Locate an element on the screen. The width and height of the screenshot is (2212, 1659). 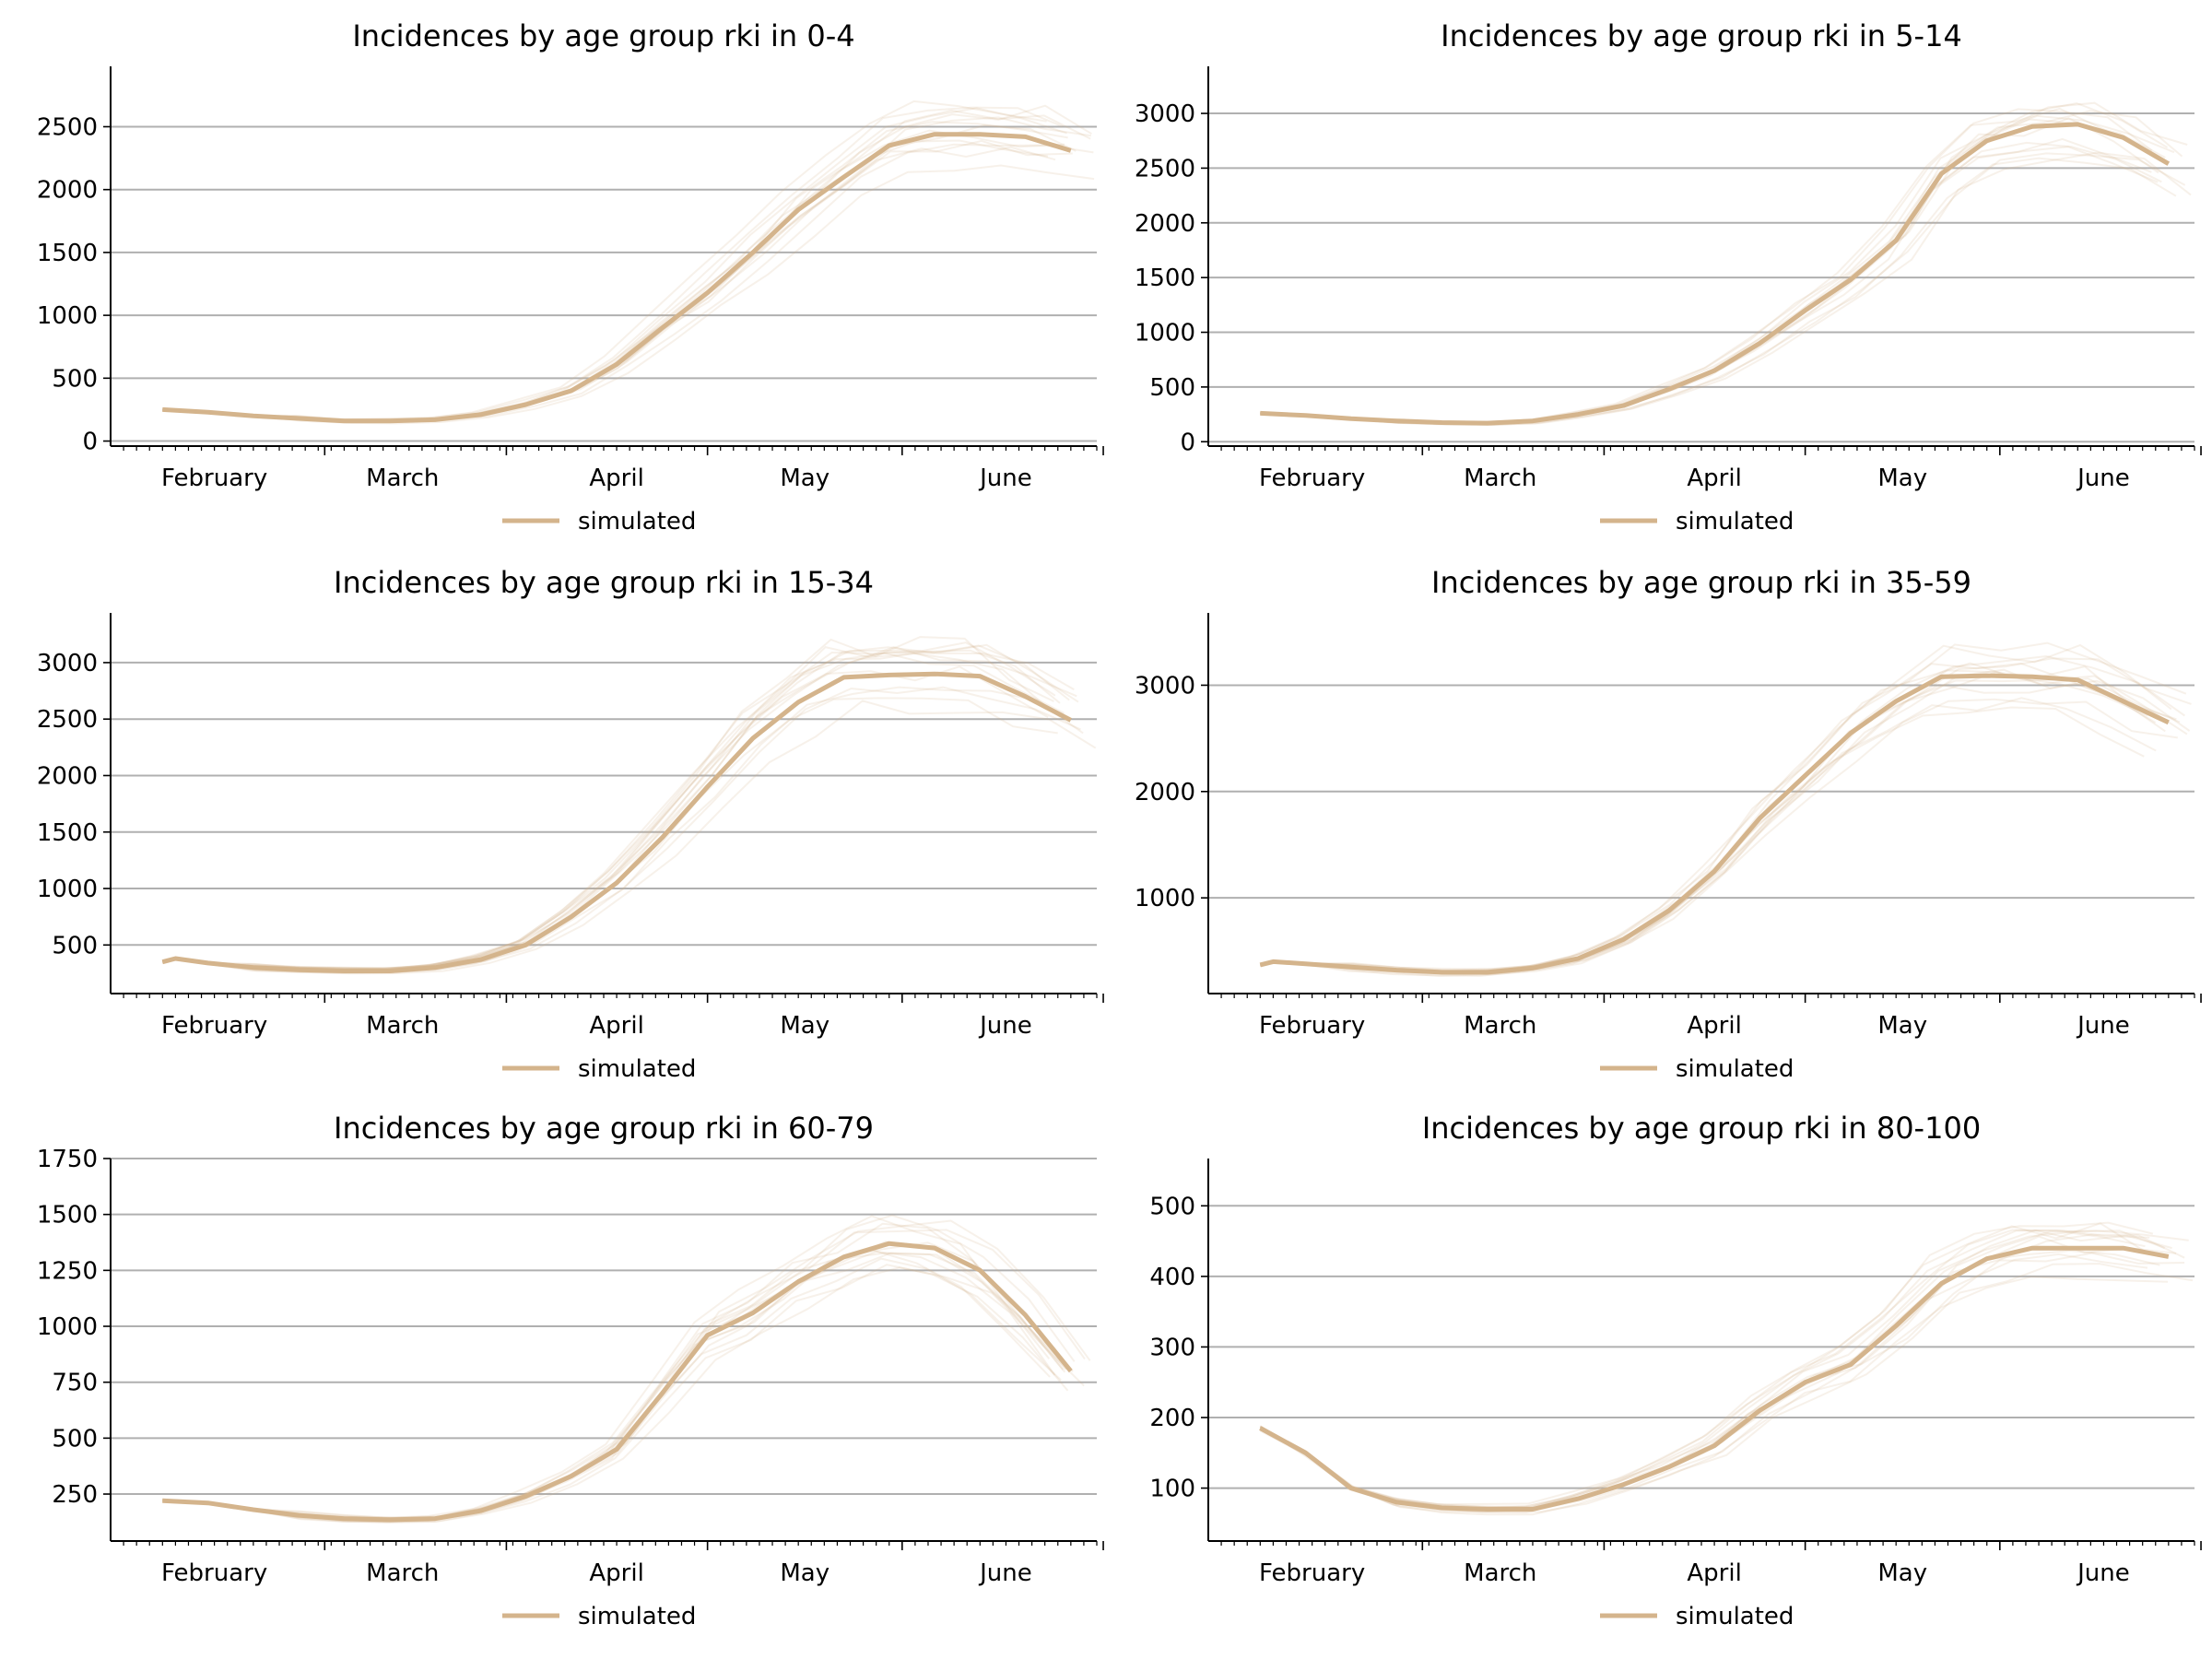
chart-title: Incidences by age group rki in 80-100 is located at coordinates (1701, 1128).